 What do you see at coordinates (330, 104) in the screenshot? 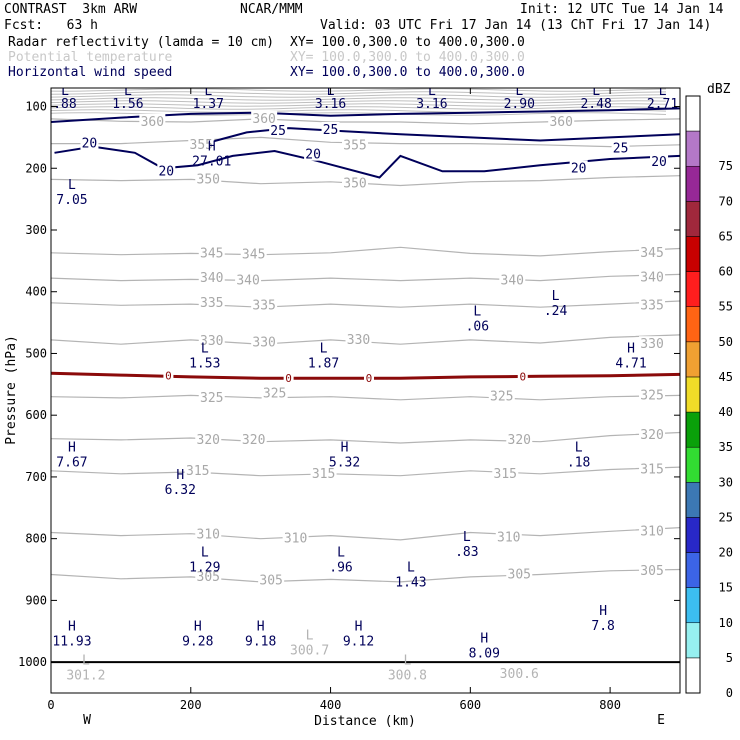
I see `top-extremum-value: 3.16` at bounding box center [330, 104].